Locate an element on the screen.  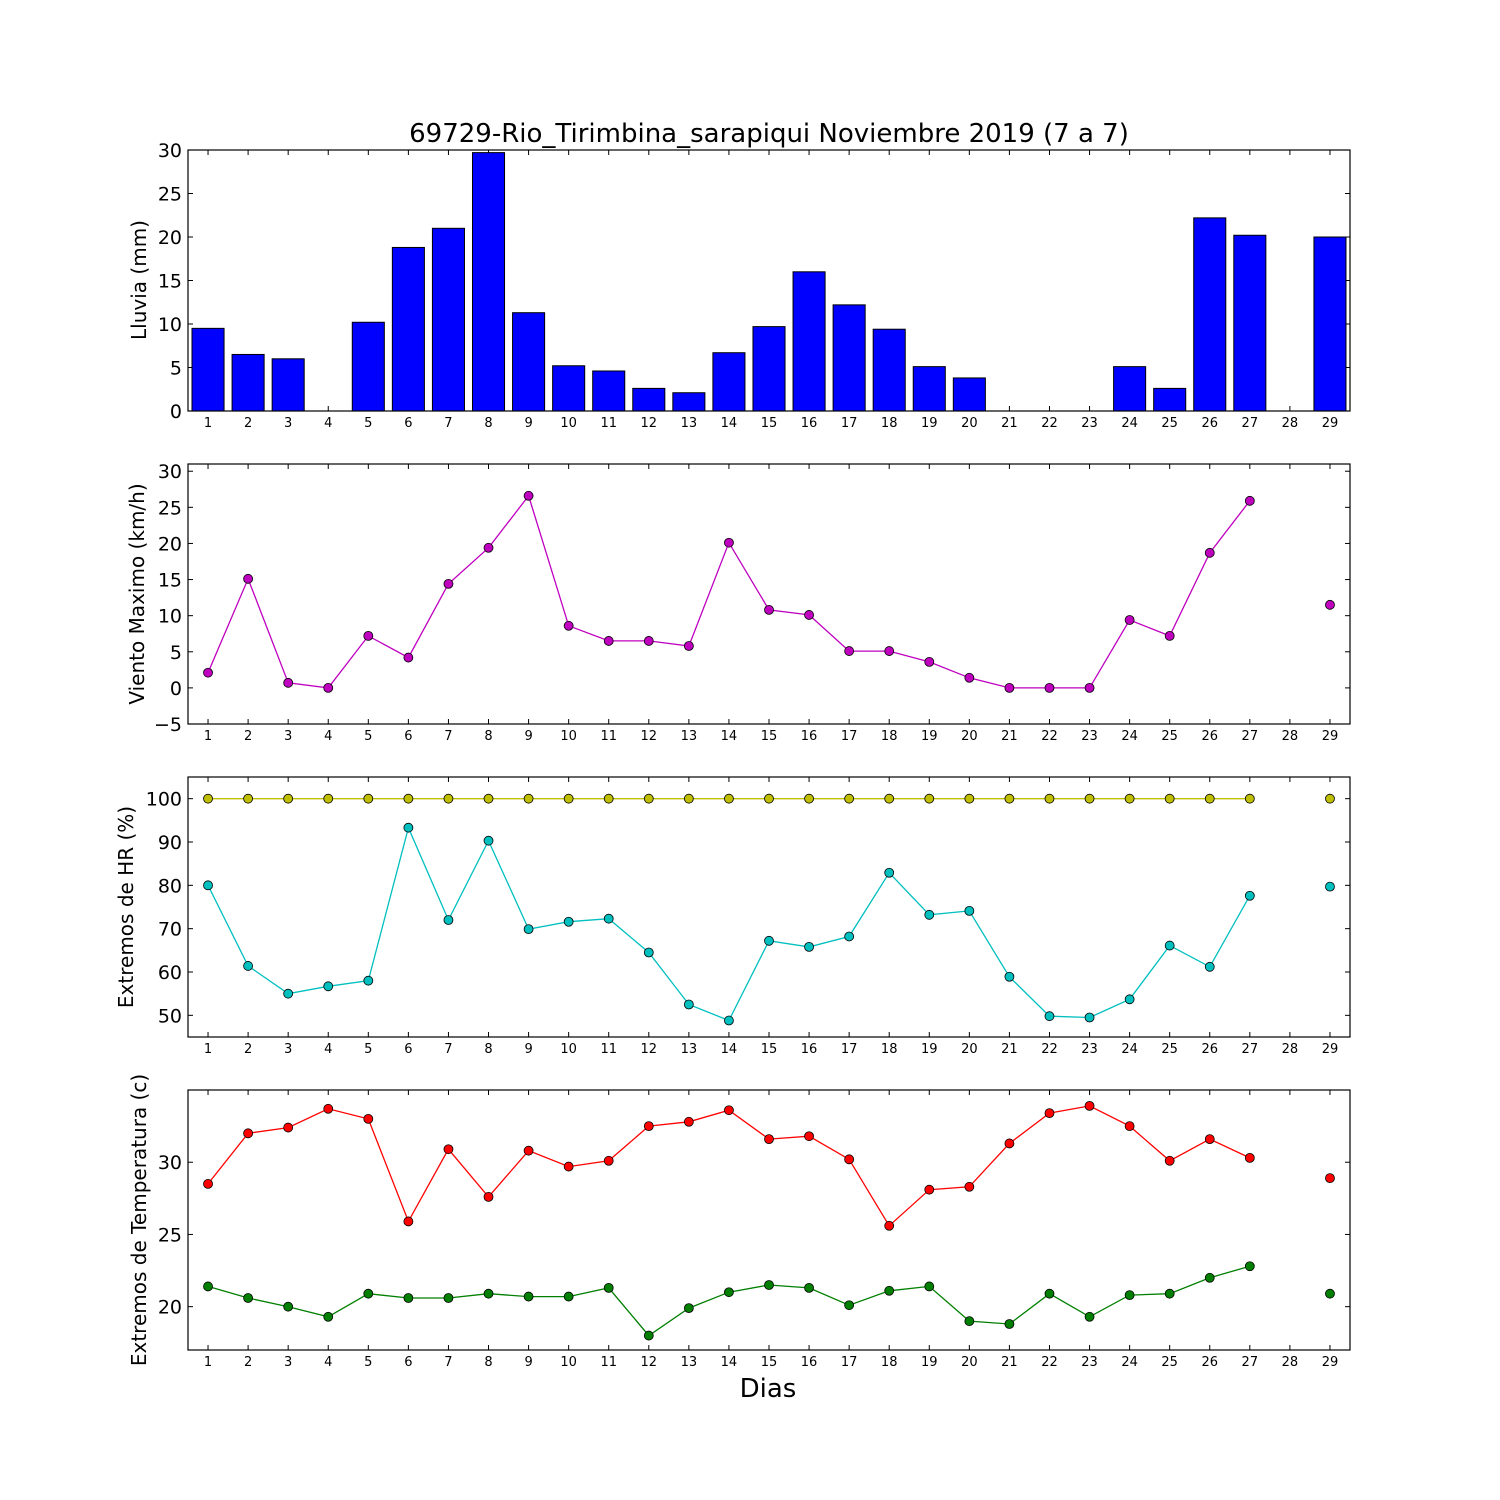
lluvia-xtick-label: 11 is located at coordinates (608, 423).